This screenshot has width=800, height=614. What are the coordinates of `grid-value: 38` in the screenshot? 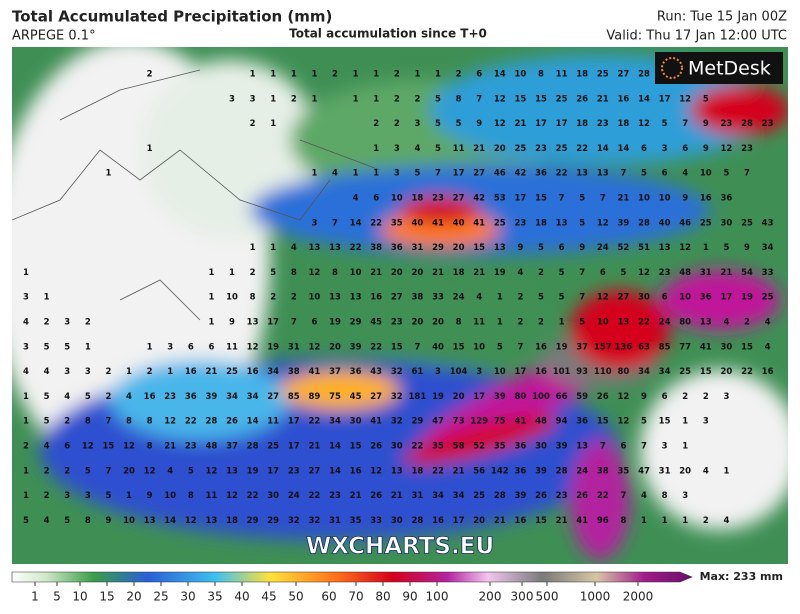 It's located at (376, 248).